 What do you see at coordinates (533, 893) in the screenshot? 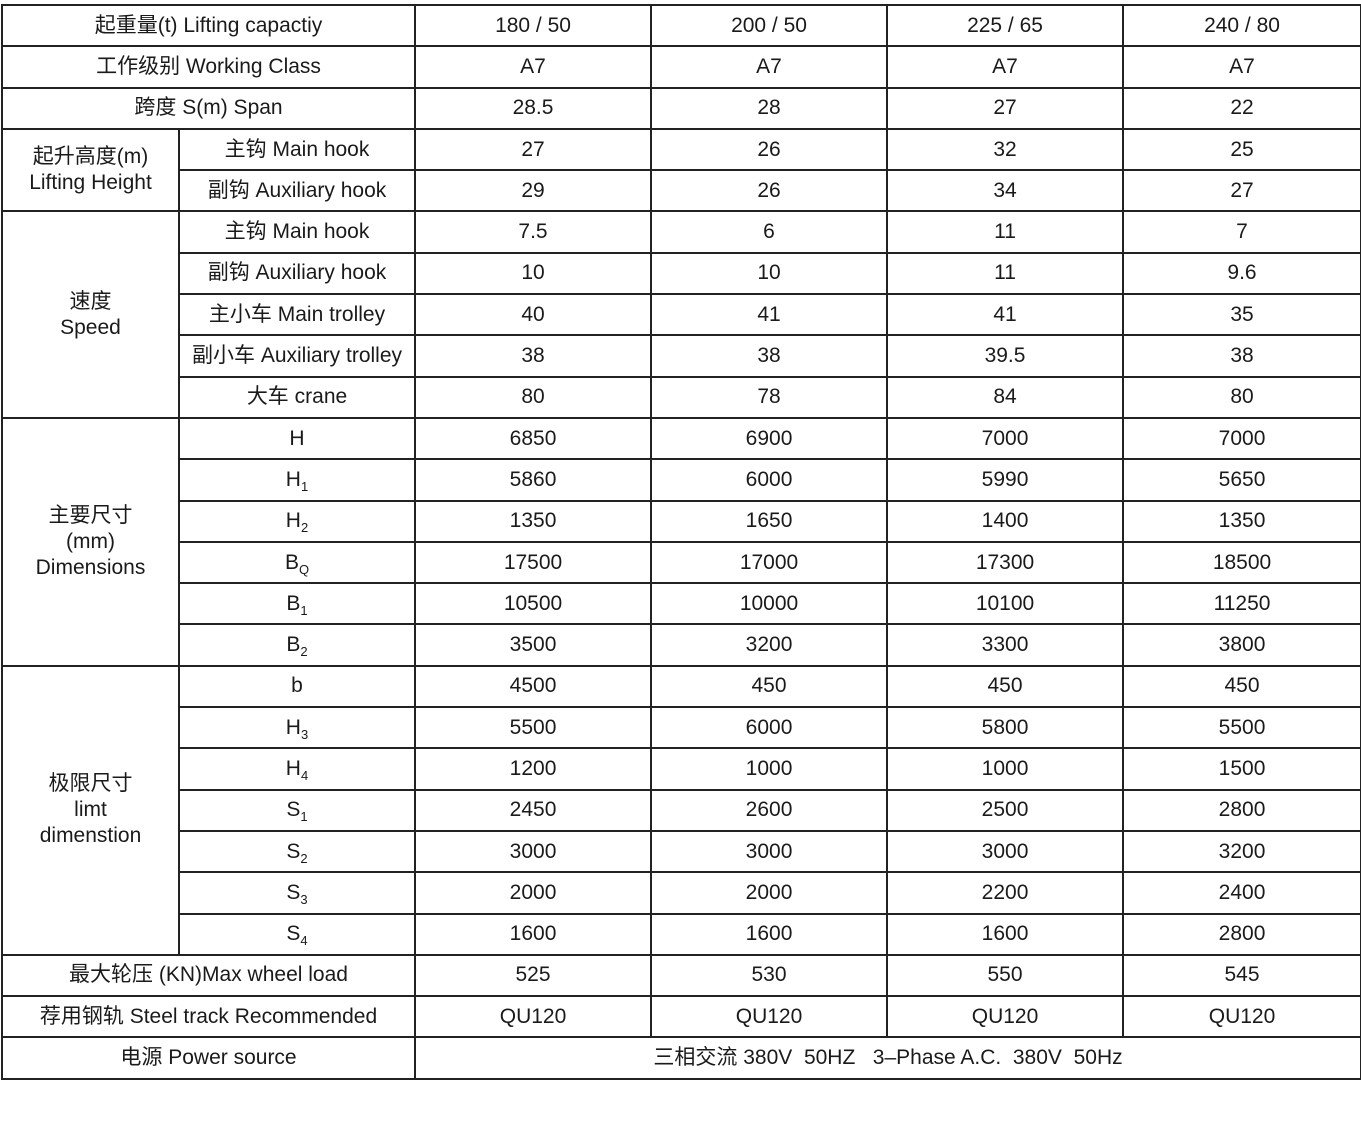
I see `value-cell: 2000` at bounding box center [533, 893].